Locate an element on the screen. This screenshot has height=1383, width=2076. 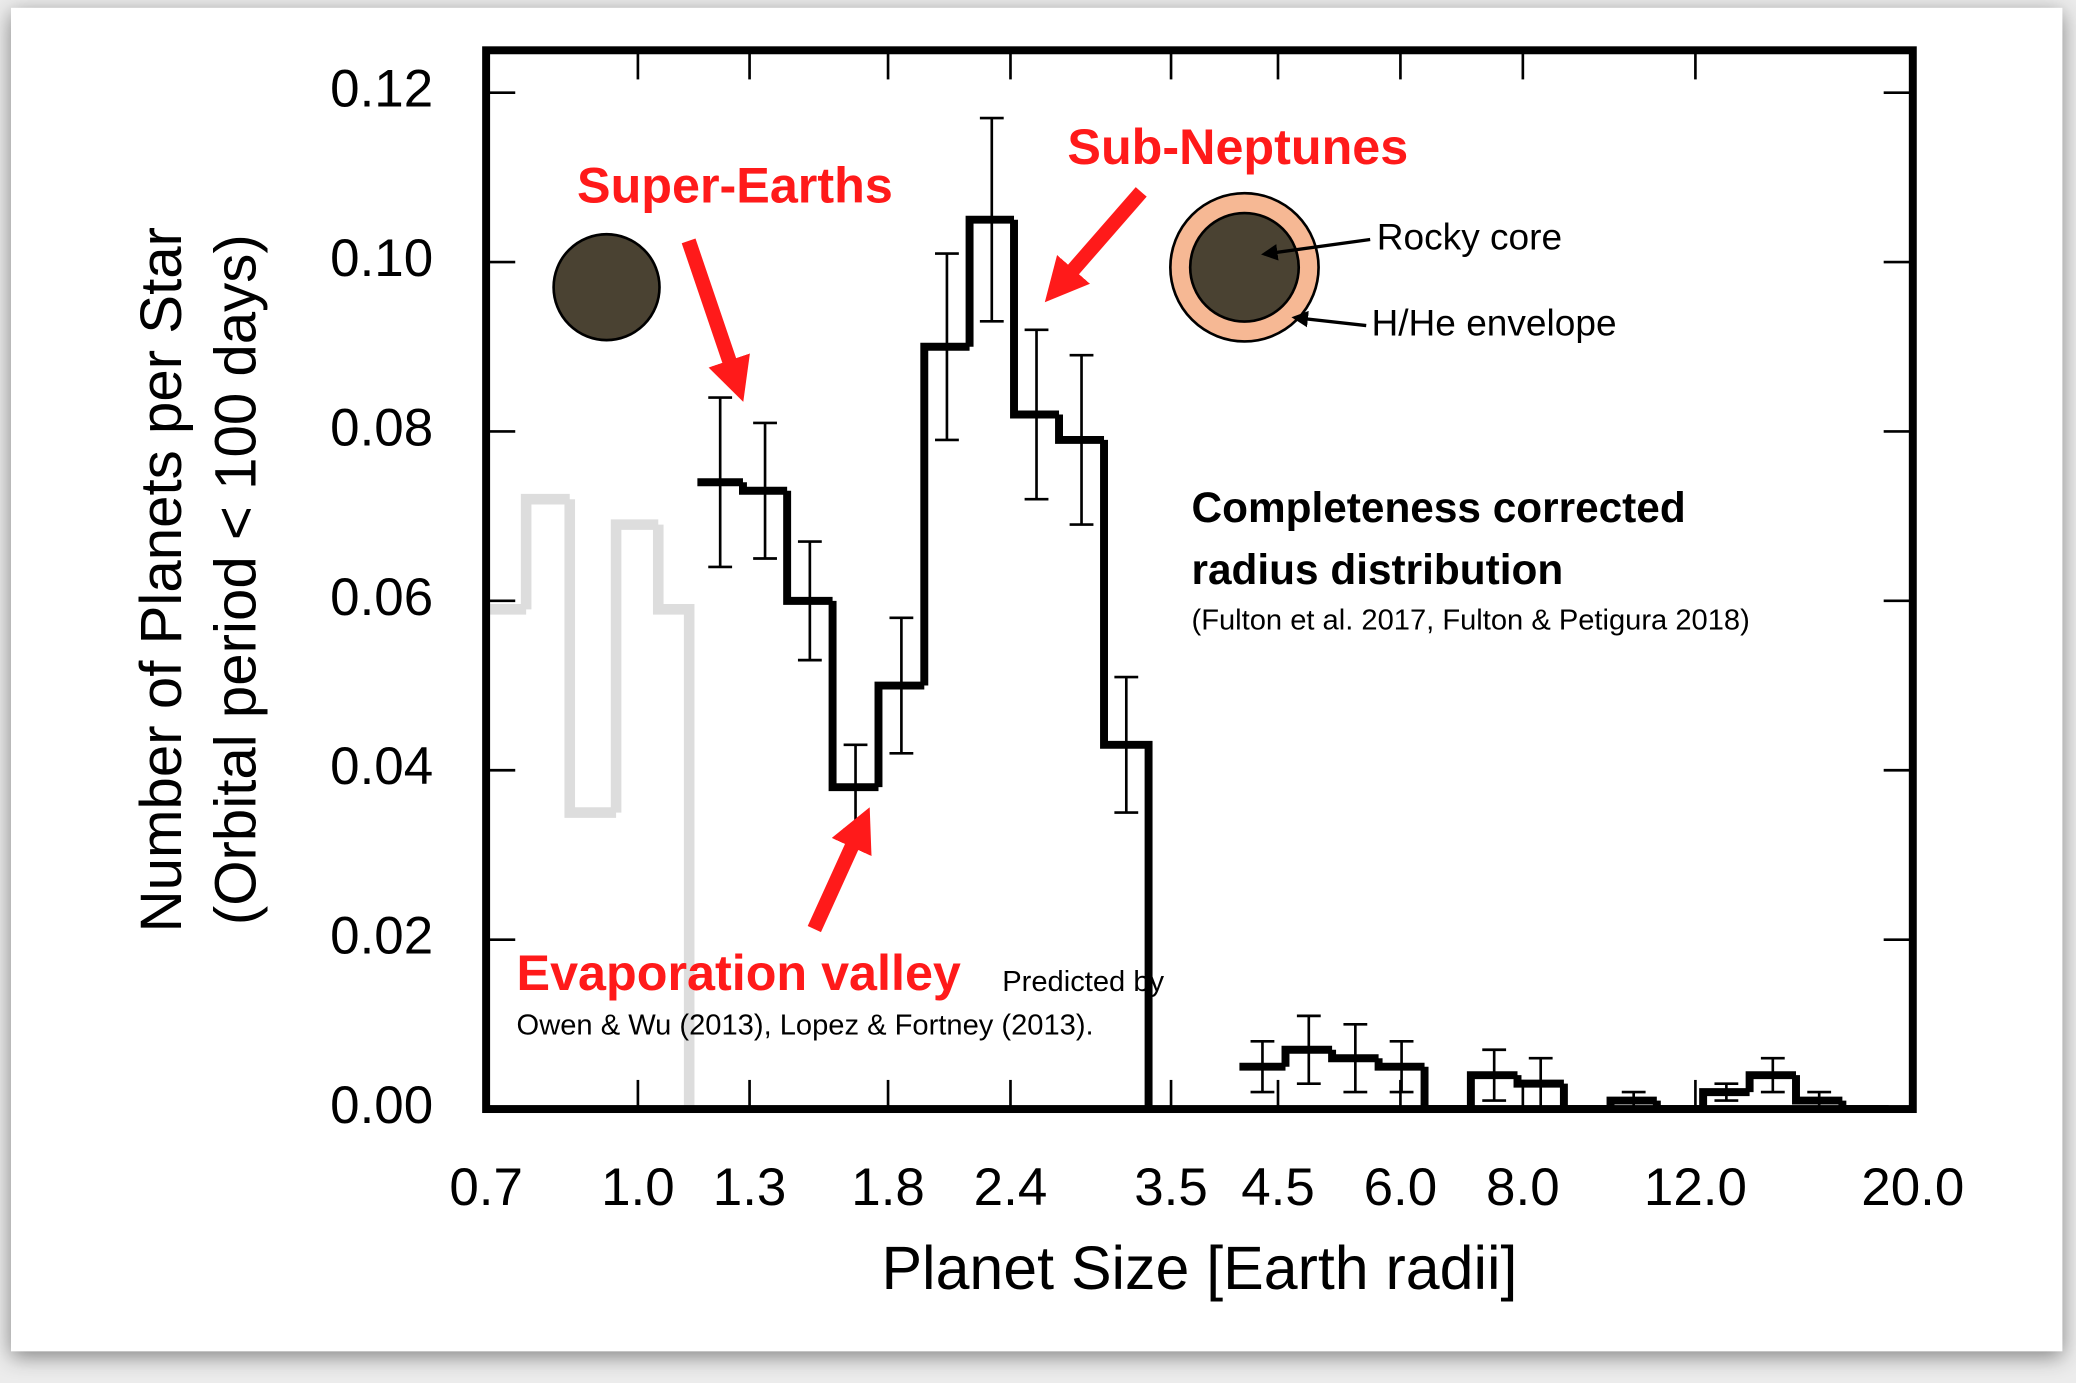
y-tick-label: 0.12 is located at coordinates (381, 89).